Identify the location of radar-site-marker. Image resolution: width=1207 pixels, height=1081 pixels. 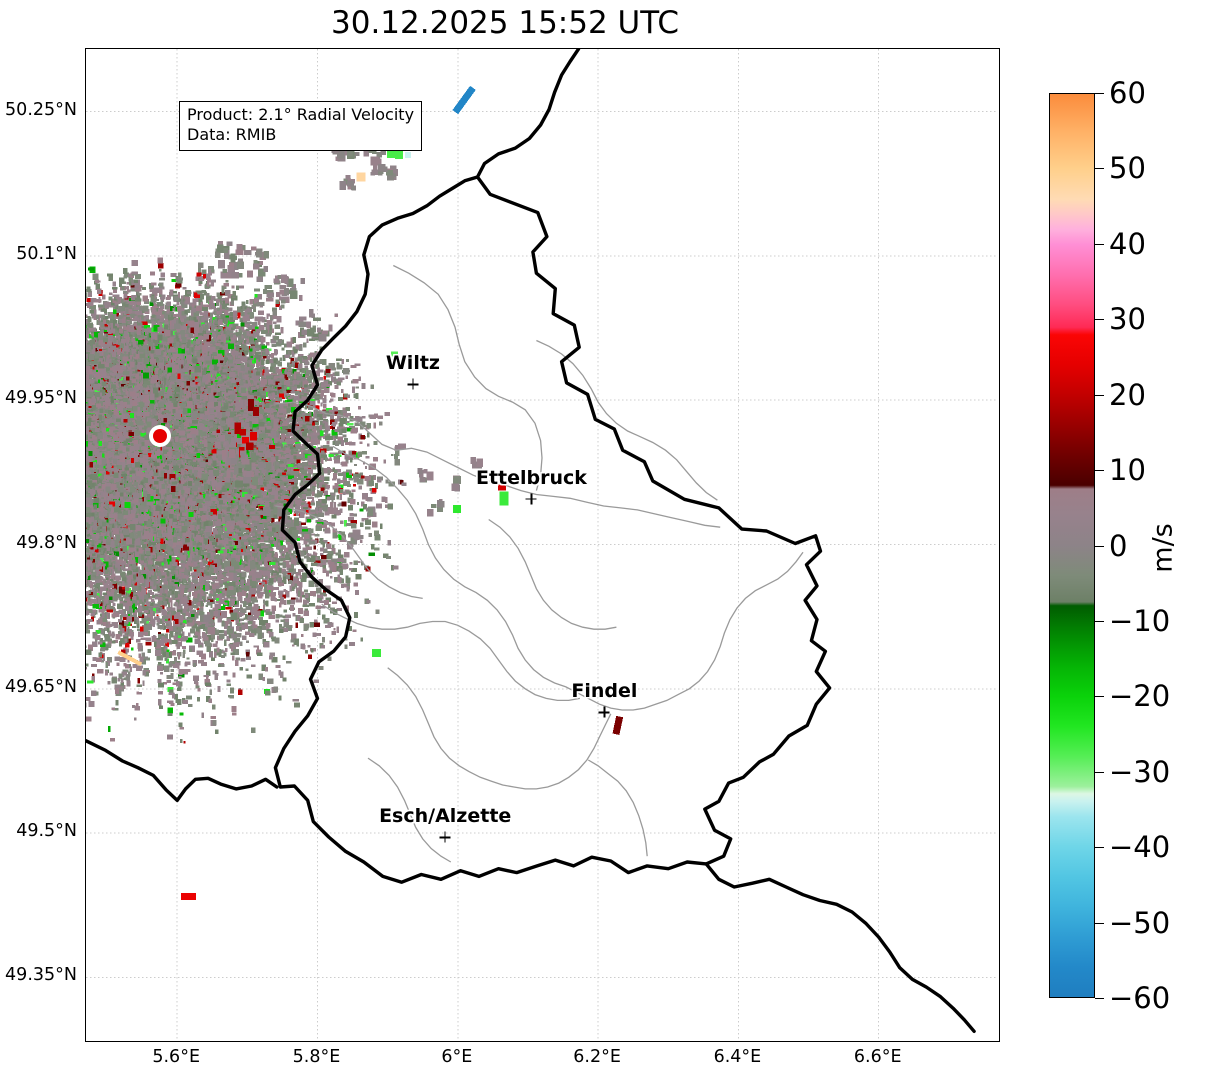
(159, 436).